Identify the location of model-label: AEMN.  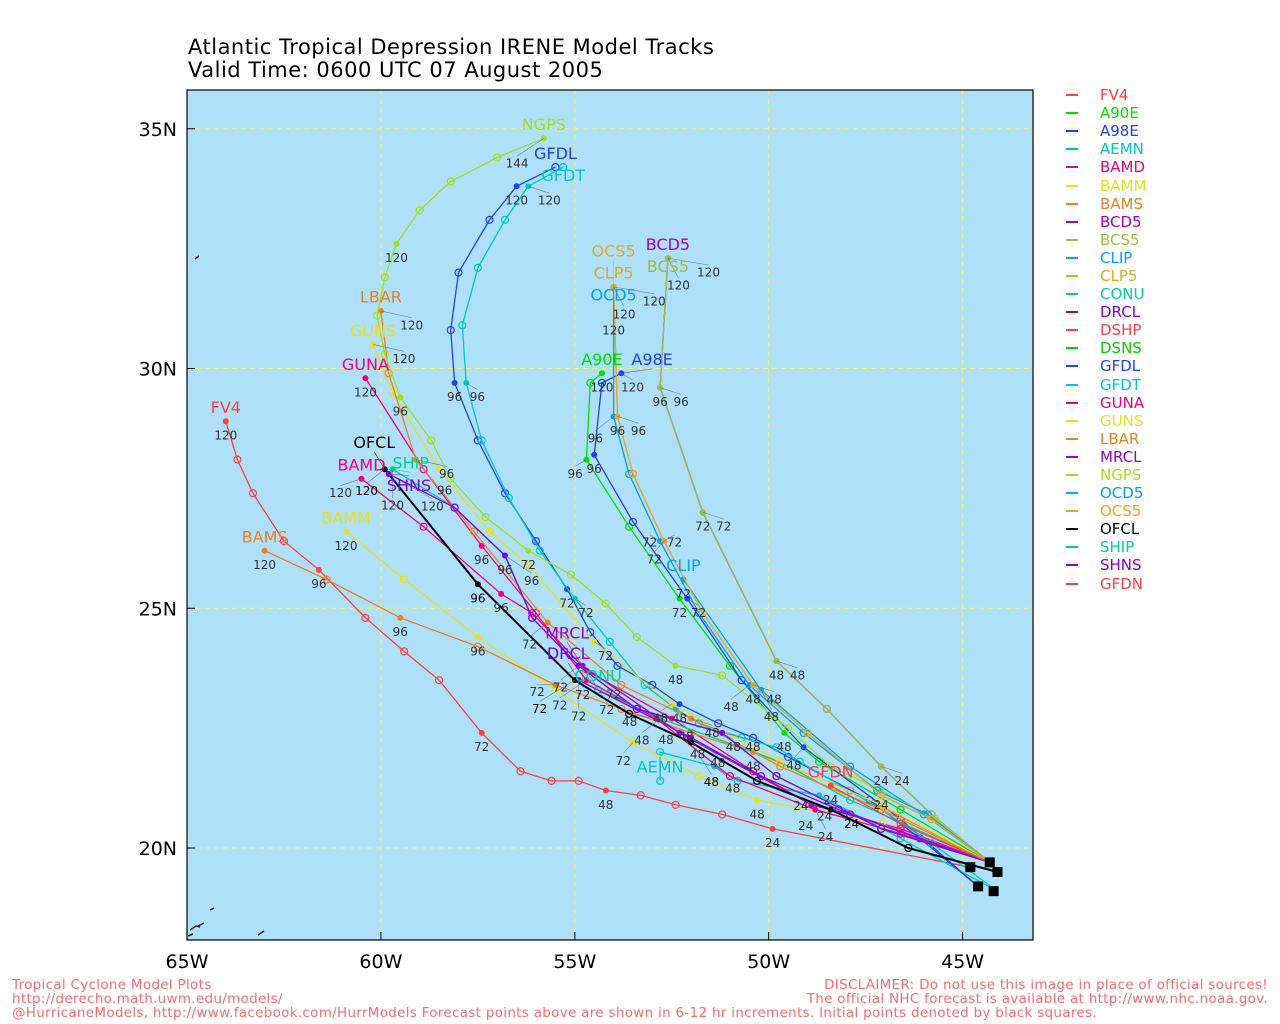
(660, 767).